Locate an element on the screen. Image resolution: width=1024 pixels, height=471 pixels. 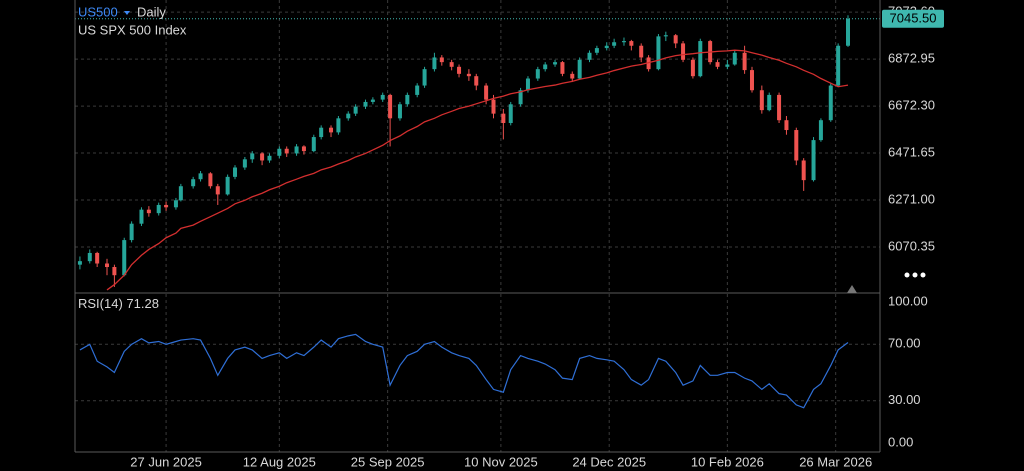
x-tick-label: 26 Mar 2026 is located at coordinates (835, 461).